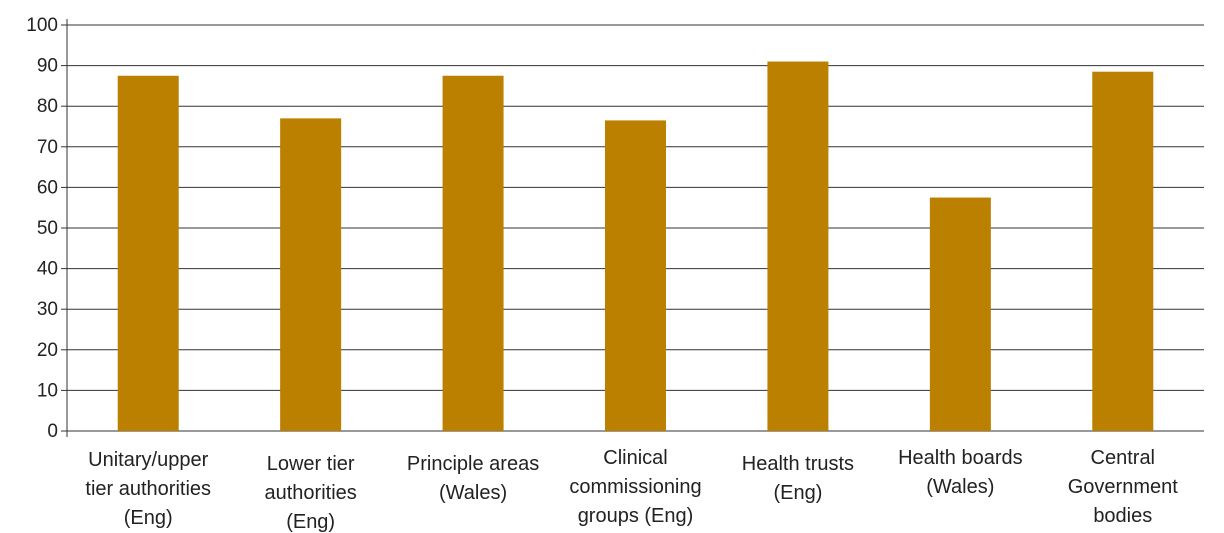  I want to click on x-category-label: Principle areas (Wales), so click(473, 478).